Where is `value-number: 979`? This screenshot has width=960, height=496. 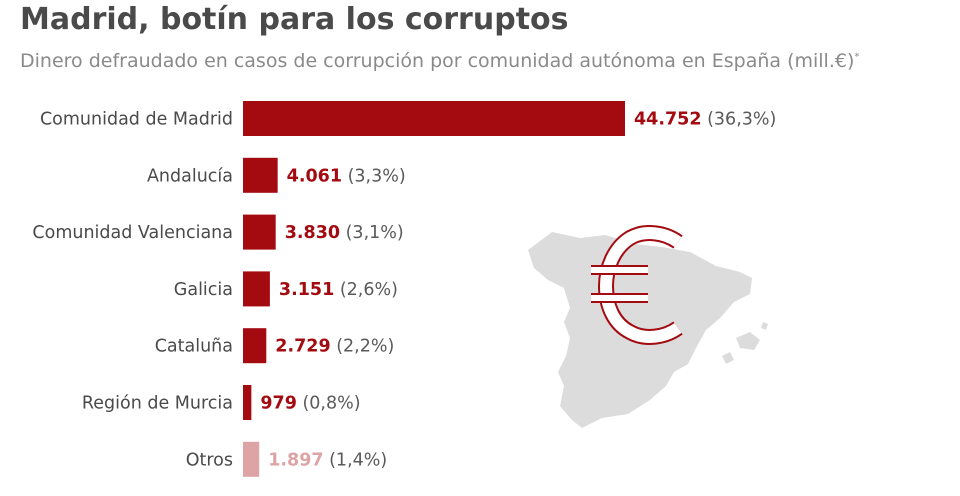
value-number: 979 is located at coordinates (278, 404).